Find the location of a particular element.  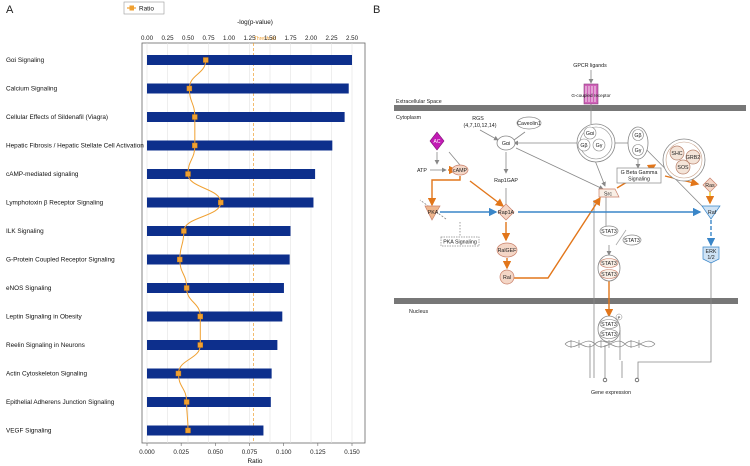

gb-label: Gβ is located at coordinates (583, 146).